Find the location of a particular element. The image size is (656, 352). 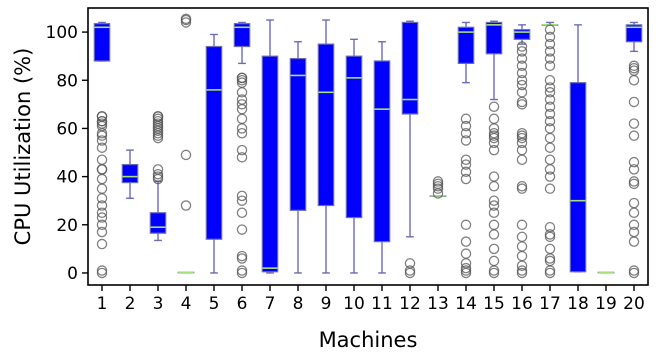

x-tick-label: 17 is located at coordinates (550, 304).